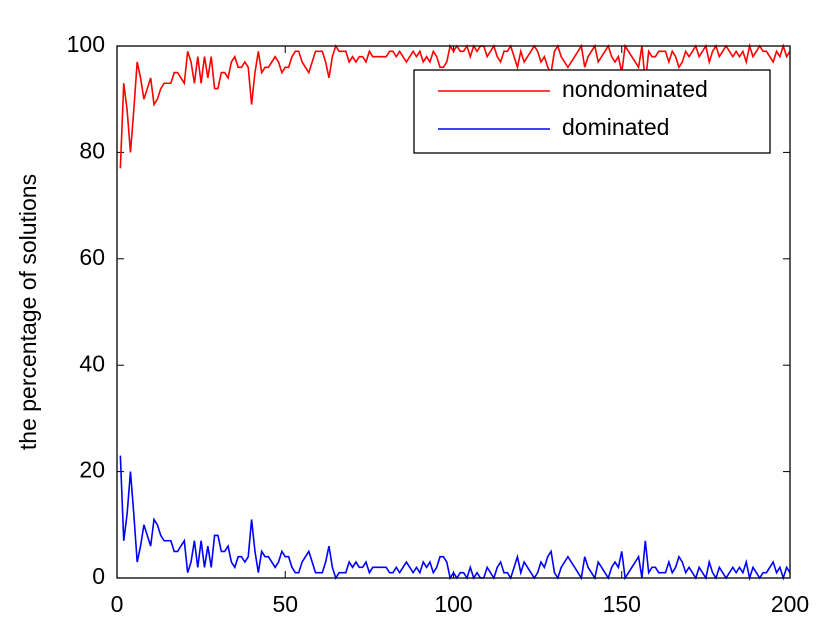  What do you see at coordinates (453, 604) in the screenshot?
I see `x-tick-label: 100` at bounding box center [453, 604].